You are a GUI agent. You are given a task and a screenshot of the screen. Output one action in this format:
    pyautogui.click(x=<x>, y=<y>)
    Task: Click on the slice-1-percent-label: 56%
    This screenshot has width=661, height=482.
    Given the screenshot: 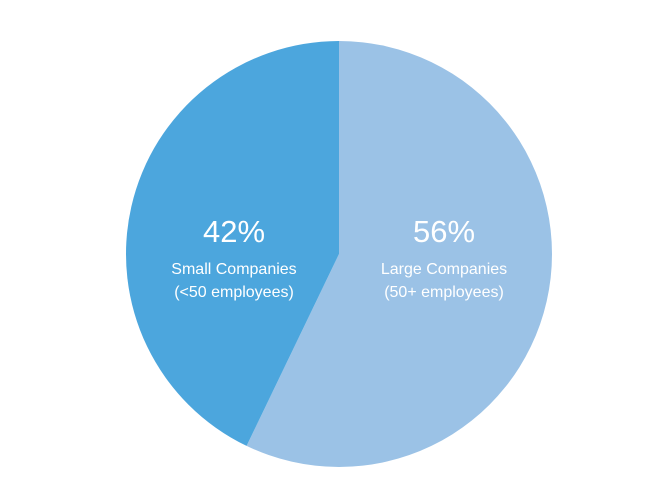 What is the action you would take?
    pyautogui.click(x=444, y=231)
    